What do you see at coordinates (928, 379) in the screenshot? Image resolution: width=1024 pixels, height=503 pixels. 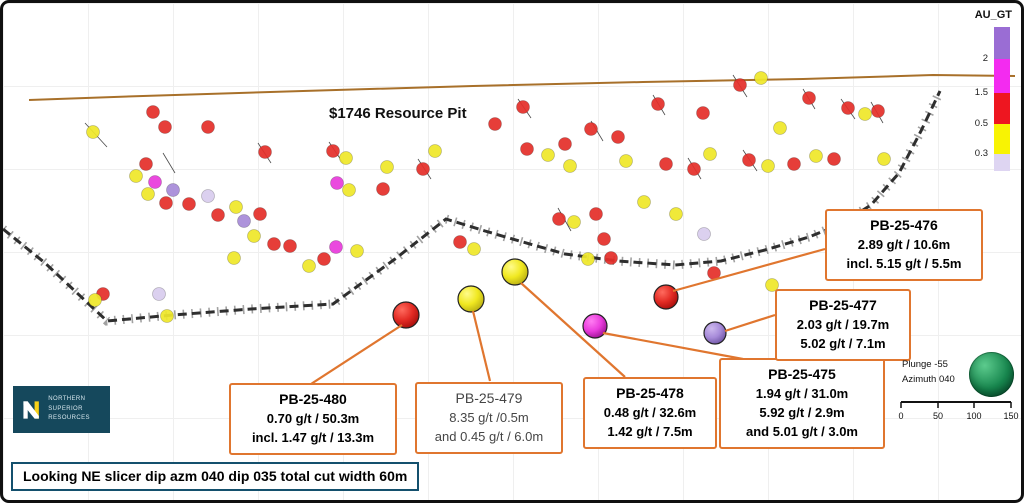 I see `azimuth-value: Azimuth 040` at bounding box center [928, 379].